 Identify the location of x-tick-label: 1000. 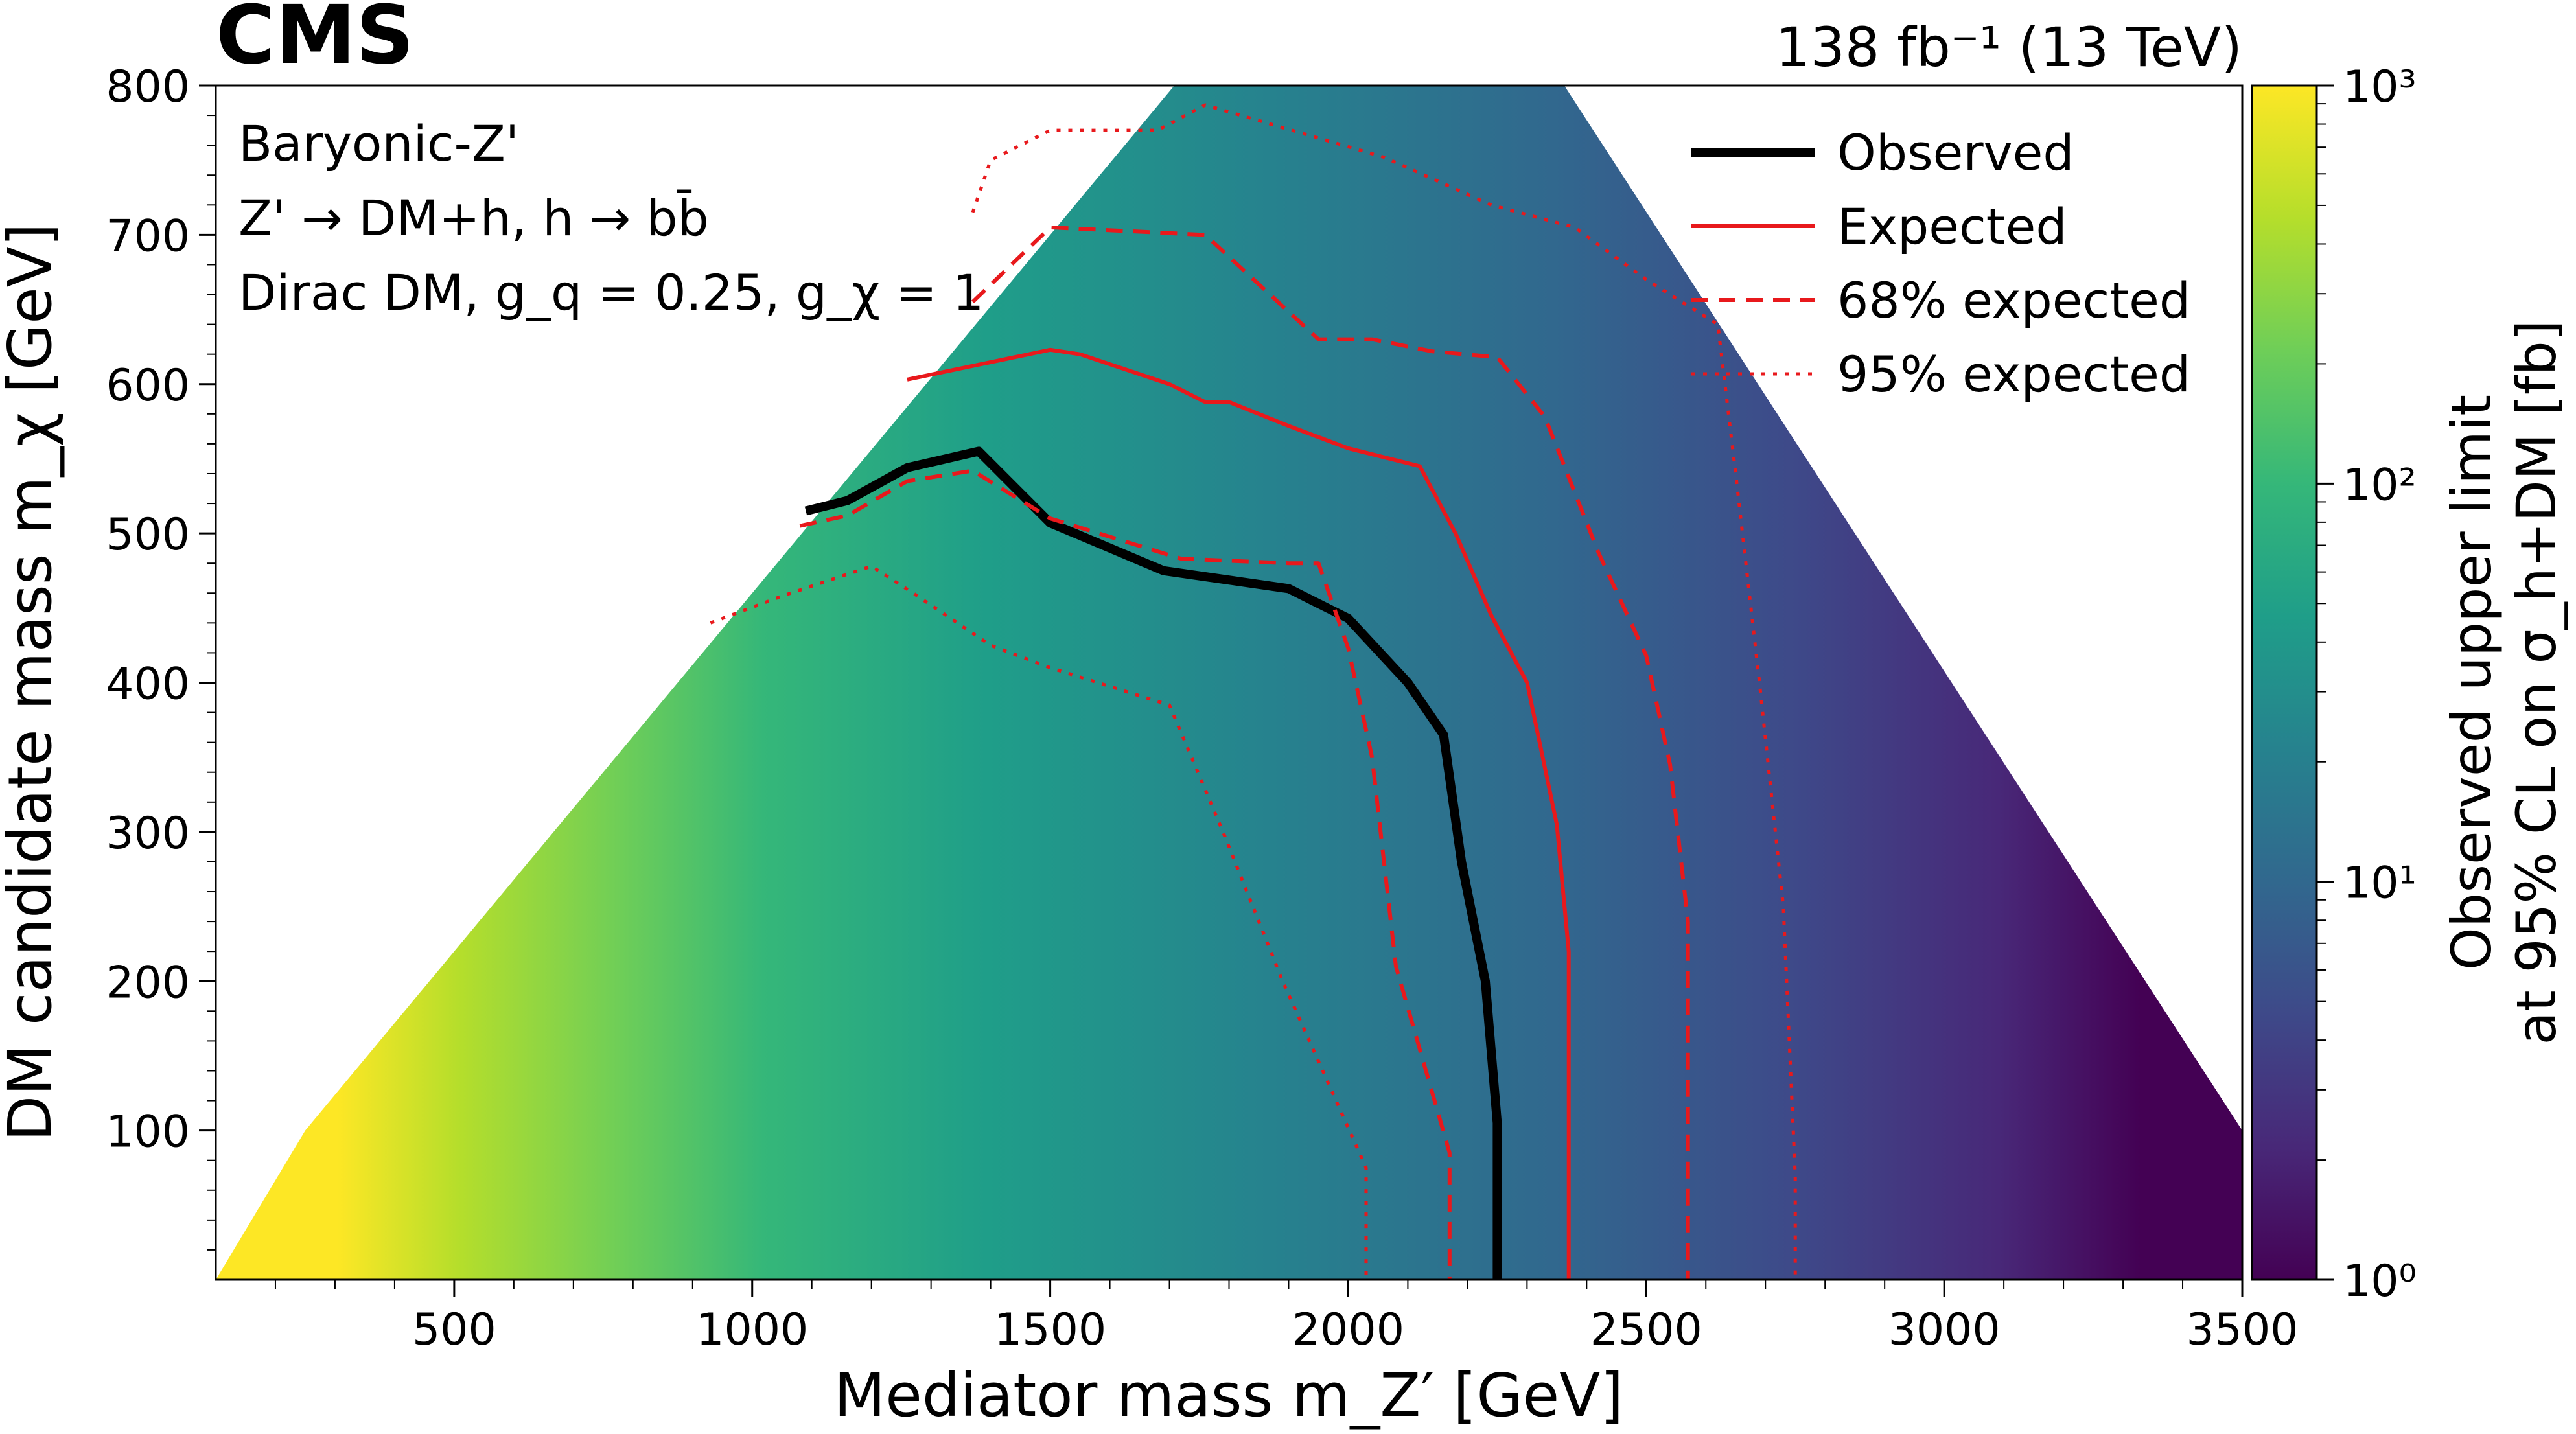
(752, 1330).